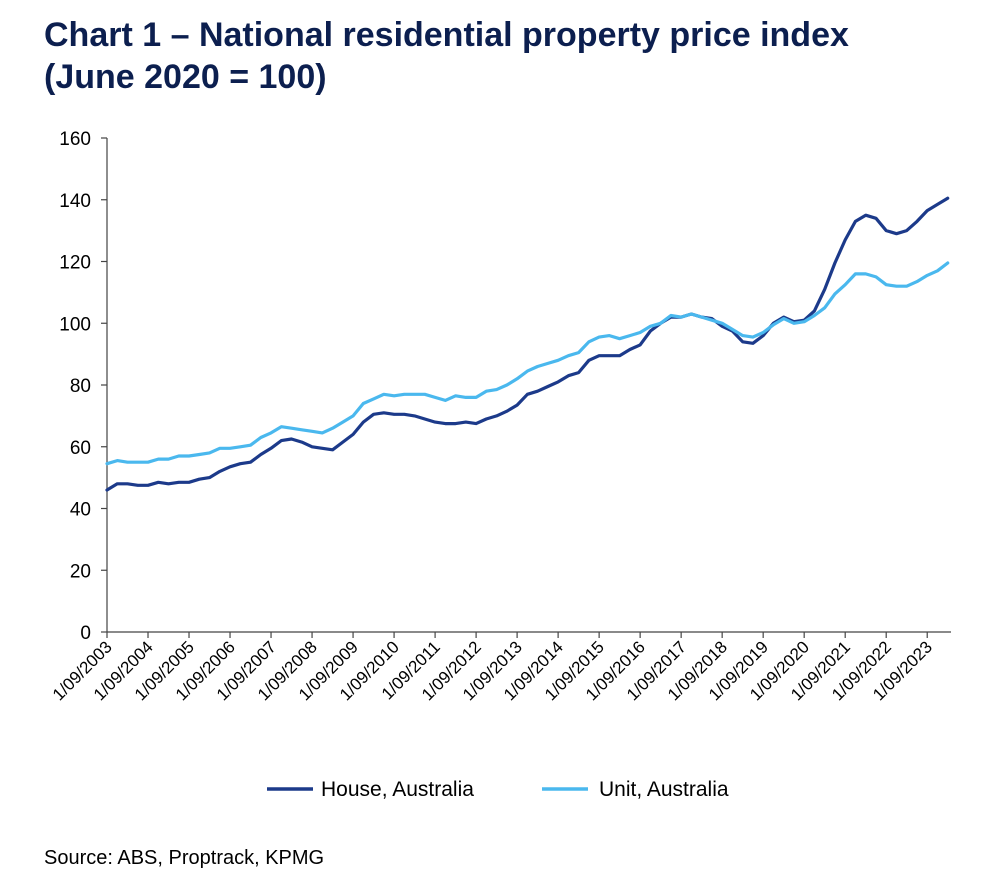 This screenshot has width=984, height=896. I want to click on source-note: Source: ABS, Proptrack, KPMG, so click(184, 858).